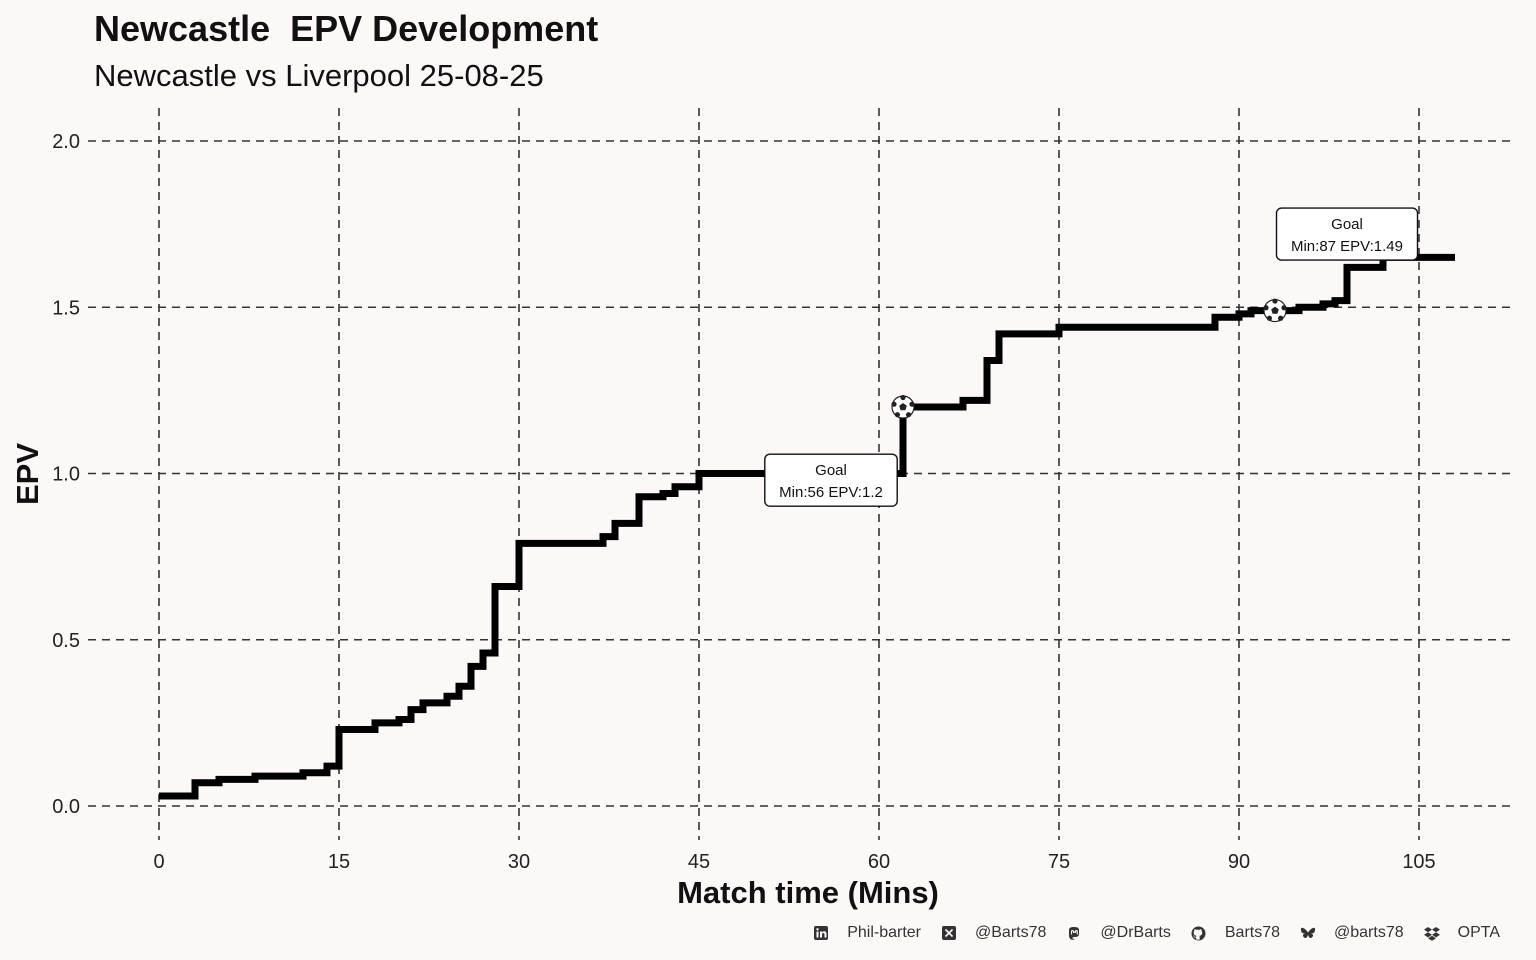  What do you see at coordinates (346, 28) in the screenshot?
I see `chart-title: Newcastle EPV Development` at bounding box center [346, 28].